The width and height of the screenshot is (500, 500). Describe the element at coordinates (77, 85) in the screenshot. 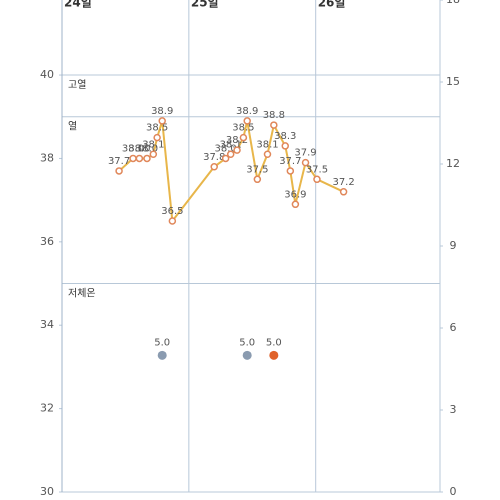

I see `threshold-label: 고열` at that location.